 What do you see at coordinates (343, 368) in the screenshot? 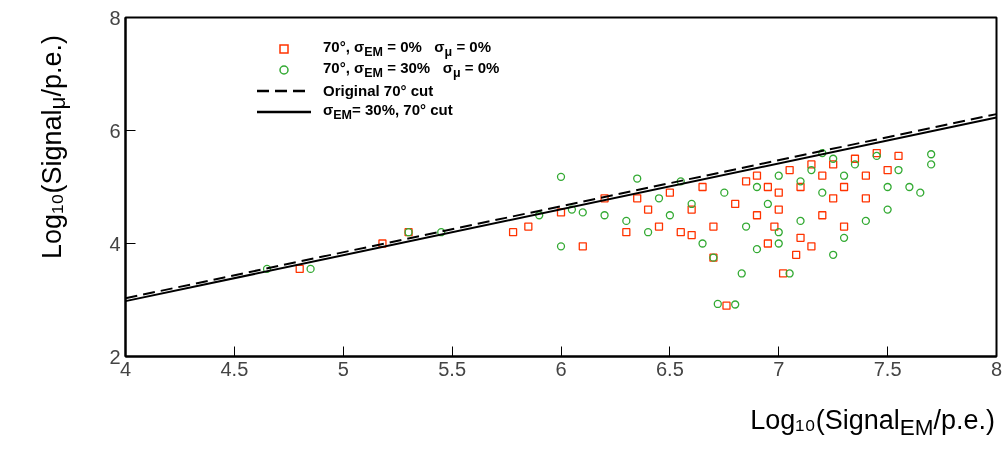
I see `x-tick-label: 5` at bounding box center [343, 368].